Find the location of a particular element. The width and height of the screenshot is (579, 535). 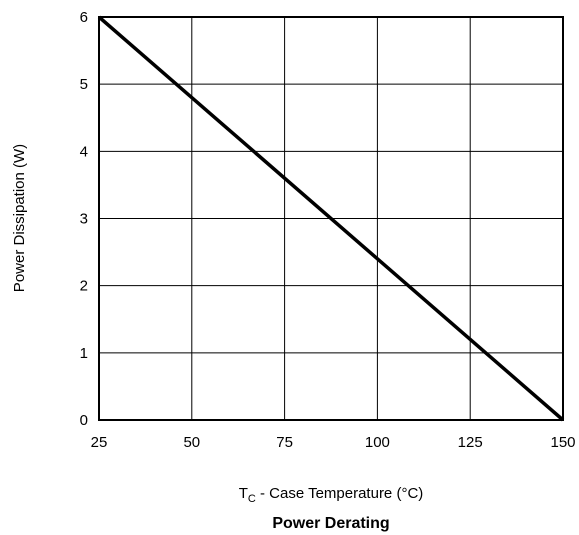

x-tick-labels: 25 50 75 100 125 150 is located at coordinates (333, 442).